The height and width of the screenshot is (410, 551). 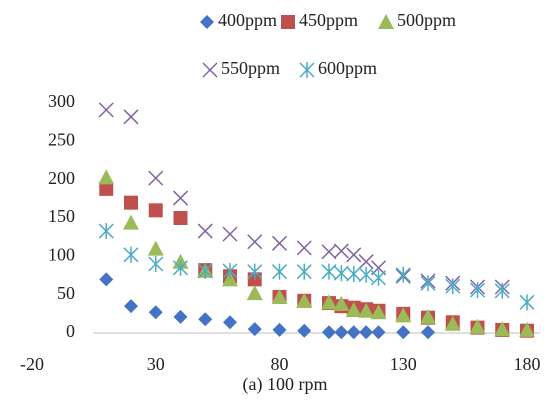 What do you see at coordinates (527, 364) in the screenshot?
I see `x-tick-label: 180` at bounding box center [527, 364].